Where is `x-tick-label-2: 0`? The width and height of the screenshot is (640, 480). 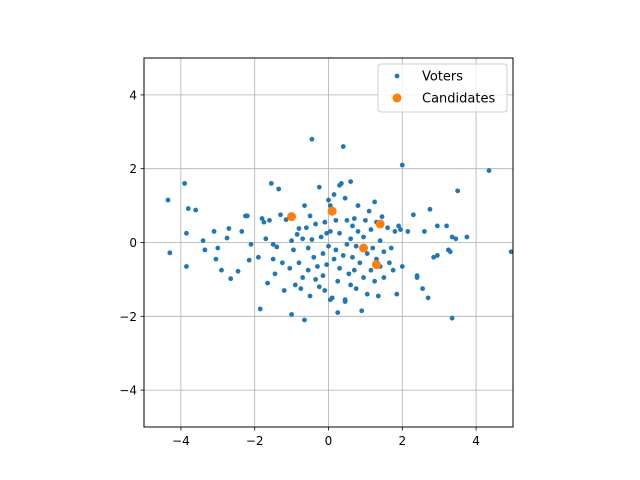
x-tick-label-2: 0 is located at coordinates (329, 441).